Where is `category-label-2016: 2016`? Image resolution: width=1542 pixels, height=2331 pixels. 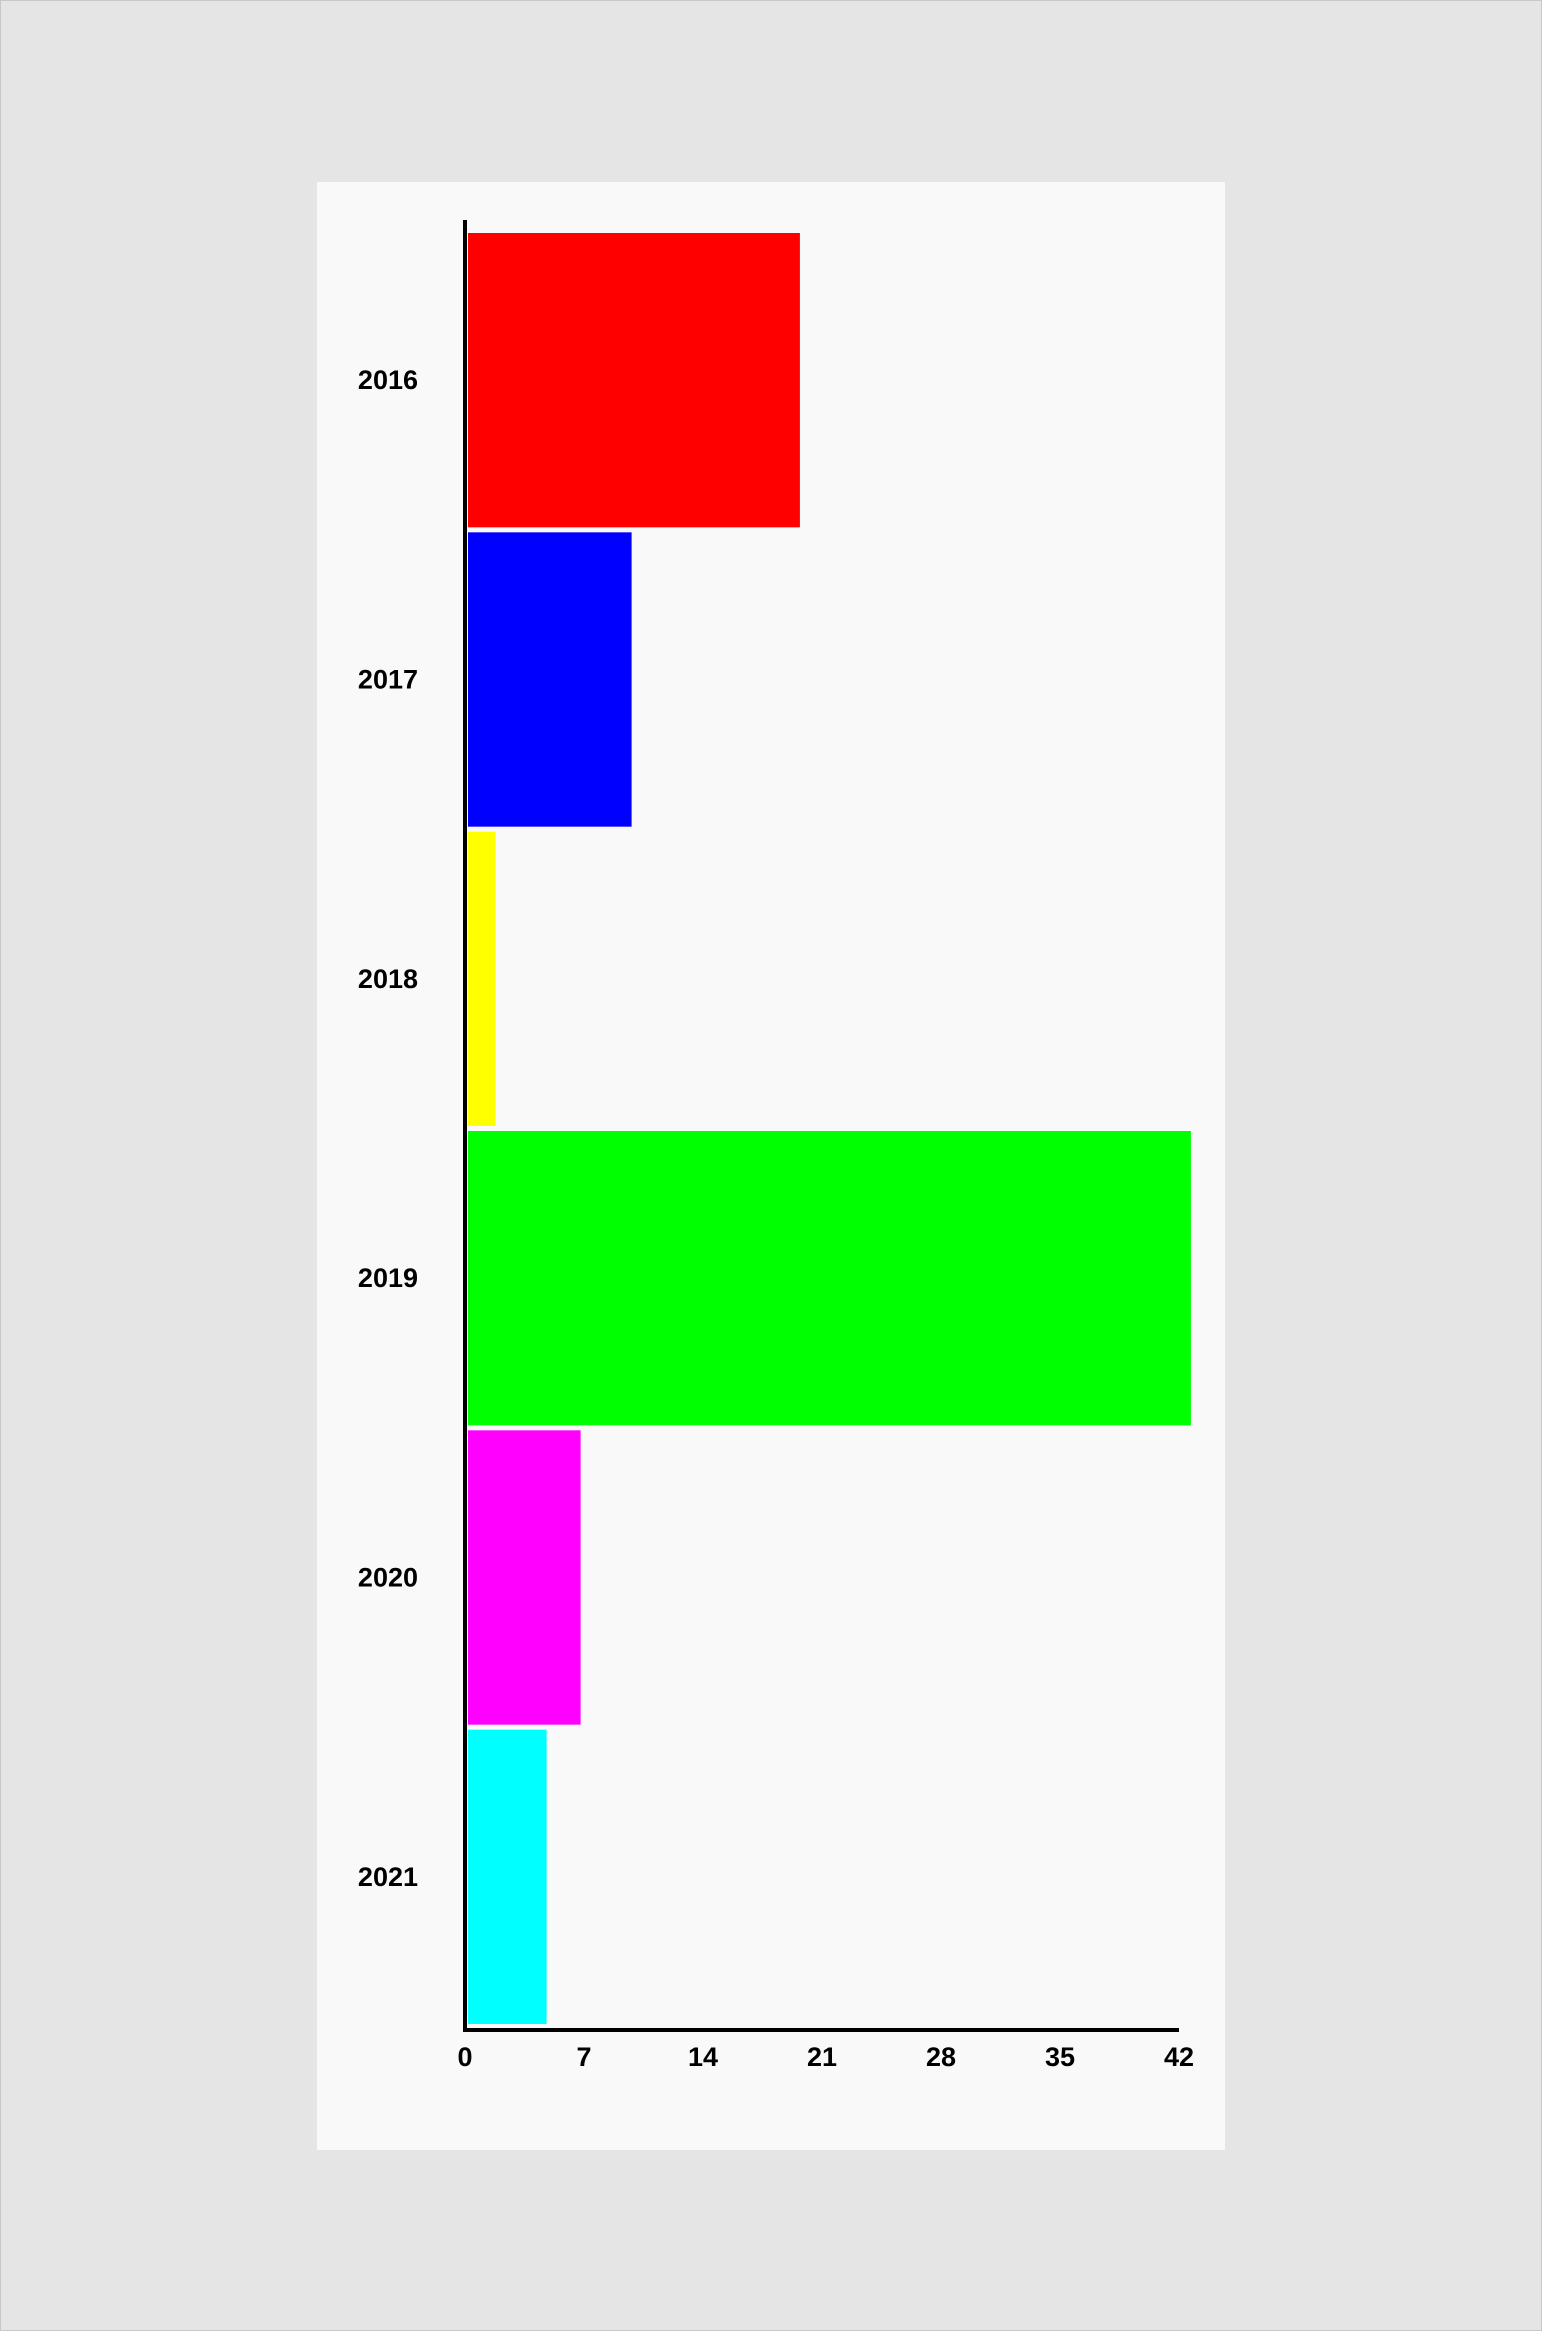
category-label-2016: 2016 is located at coordinates (388, 380).